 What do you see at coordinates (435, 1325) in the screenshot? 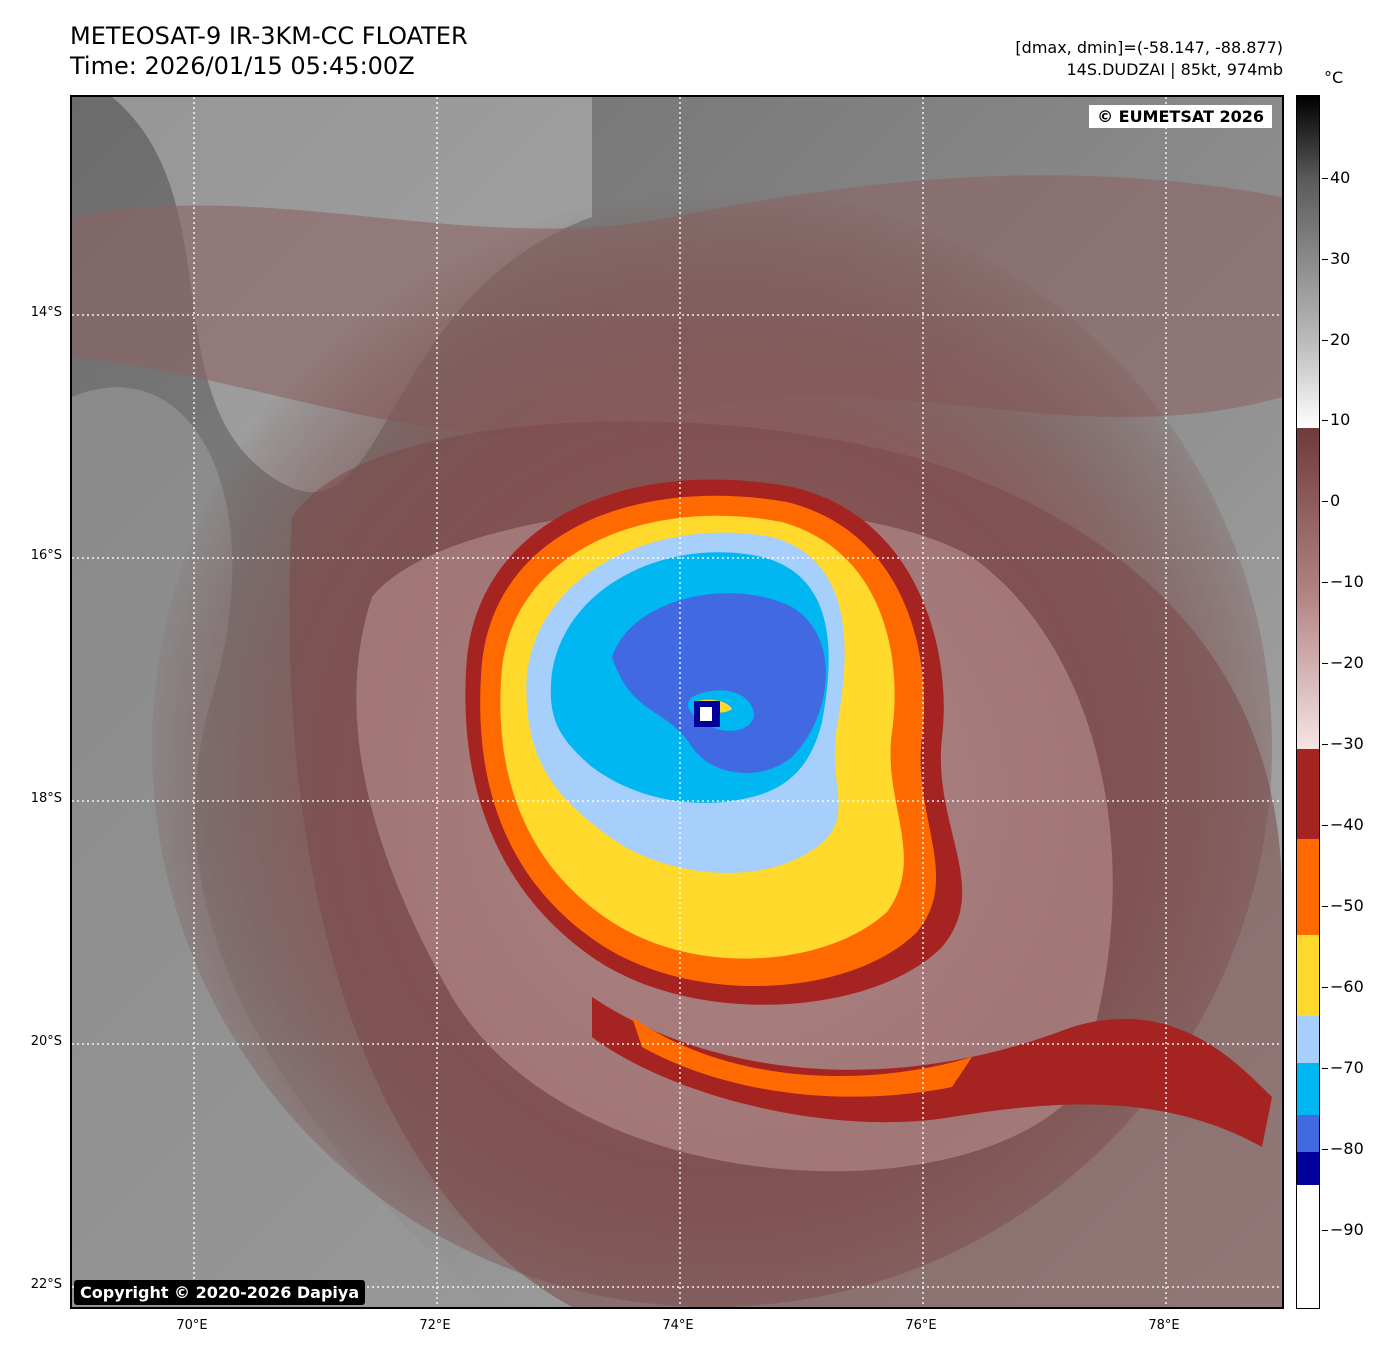
I see `lon-label-72e: 72°E` at bounding box center [435, 1325].